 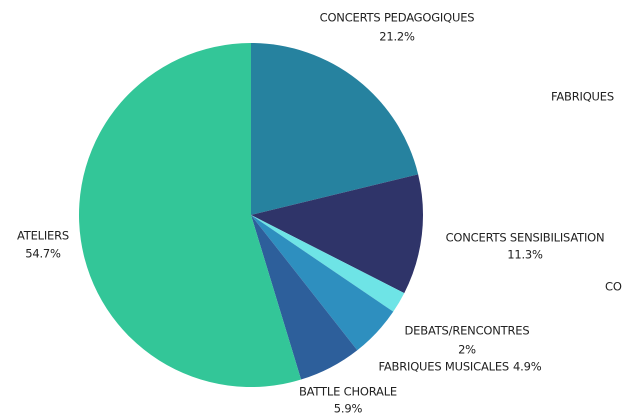 What do you see at coordinates (43, 236) in the screenshot?
I see `slice-label: ATELIERS` at bounding box center [43, 236].